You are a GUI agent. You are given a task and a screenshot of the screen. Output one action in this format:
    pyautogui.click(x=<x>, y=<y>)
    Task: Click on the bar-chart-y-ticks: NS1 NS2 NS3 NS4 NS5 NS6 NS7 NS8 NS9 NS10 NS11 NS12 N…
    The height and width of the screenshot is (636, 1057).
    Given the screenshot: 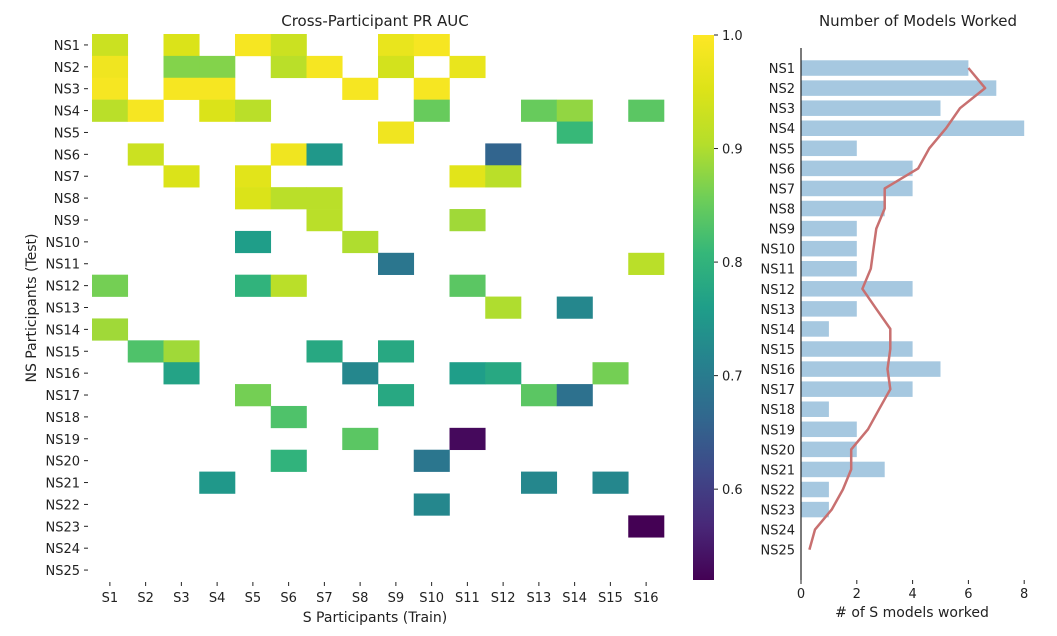 What is the action you would take?
    pyautogui.click(x=777, y=310)
    